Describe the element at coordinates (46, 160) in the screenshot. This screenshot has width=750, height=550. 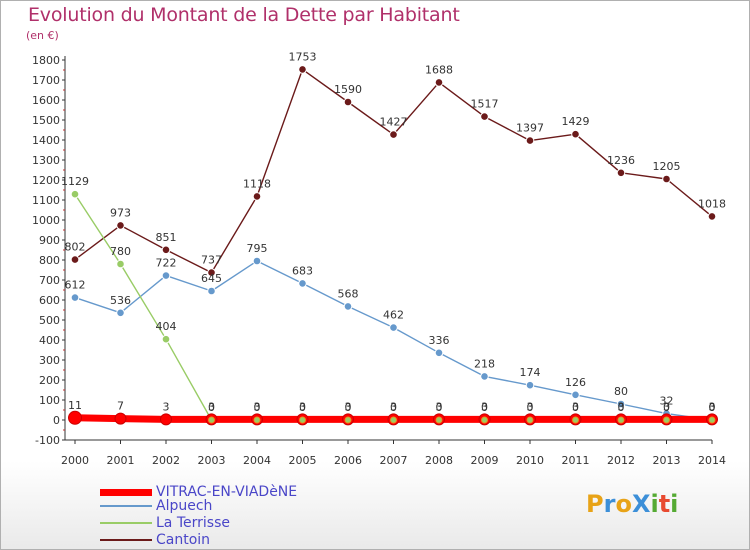
I see `y-tick-label: 1300` at that location.